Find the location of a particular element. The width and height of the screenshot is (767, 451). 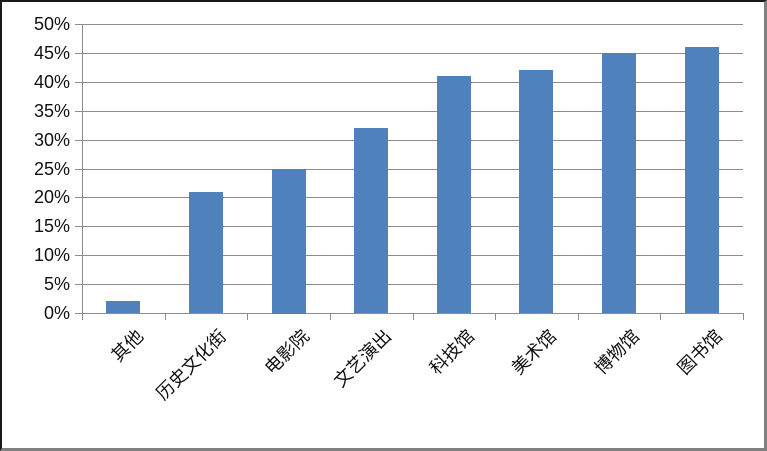

x-axis-label: 其他 is located at coordinates (127, 346).